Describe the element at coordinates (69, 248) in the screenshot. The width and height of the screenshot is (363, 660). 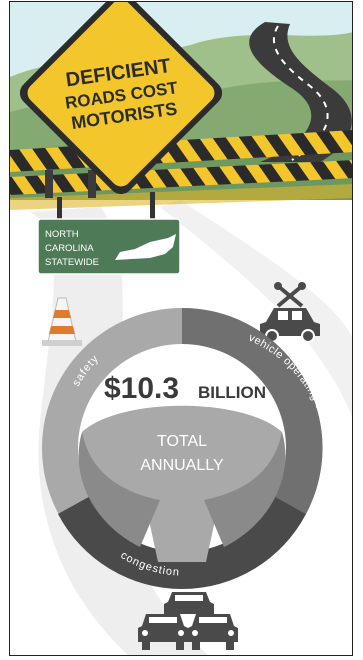
I see `state-sign-line2: CAROLINA` at that location.